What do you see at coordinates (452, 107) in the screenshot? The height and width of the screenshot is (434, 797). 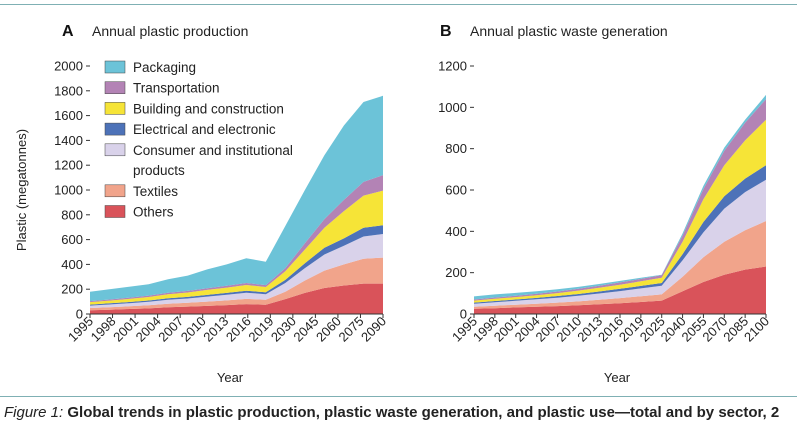 I see `panel-b-ytick-label: 1000` at bounding box center [452, 107].